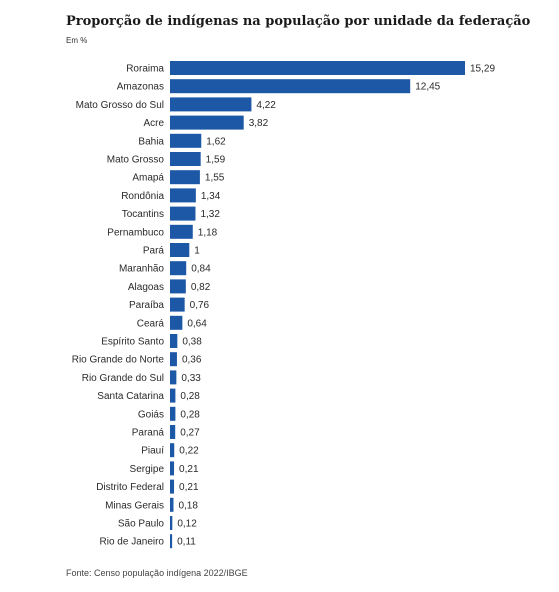 The image size is (559, 592). What do you see at coordinates (146, 287) in the screenshot?
I see `category-label: Alagoas` at bounding box center [146, 287].